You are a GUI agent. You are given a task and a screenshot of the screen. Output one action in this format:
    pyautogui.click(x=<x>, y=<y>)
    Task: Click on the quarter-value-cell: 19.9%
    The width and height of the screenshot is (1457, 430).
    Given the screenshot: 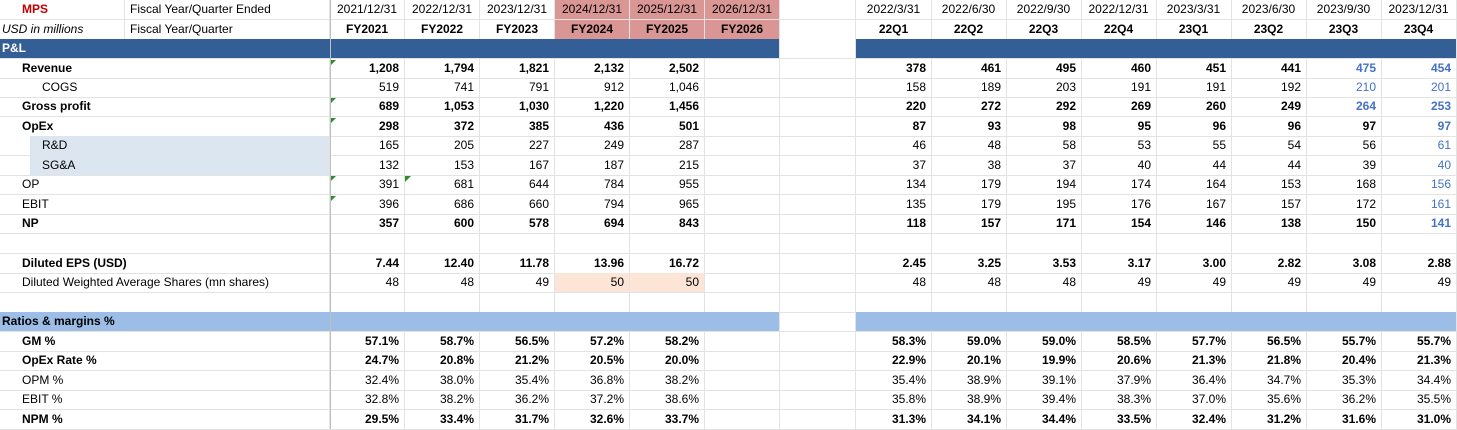 What is the action you would take?
    pyautogui.click(x=1044, y=361)
    